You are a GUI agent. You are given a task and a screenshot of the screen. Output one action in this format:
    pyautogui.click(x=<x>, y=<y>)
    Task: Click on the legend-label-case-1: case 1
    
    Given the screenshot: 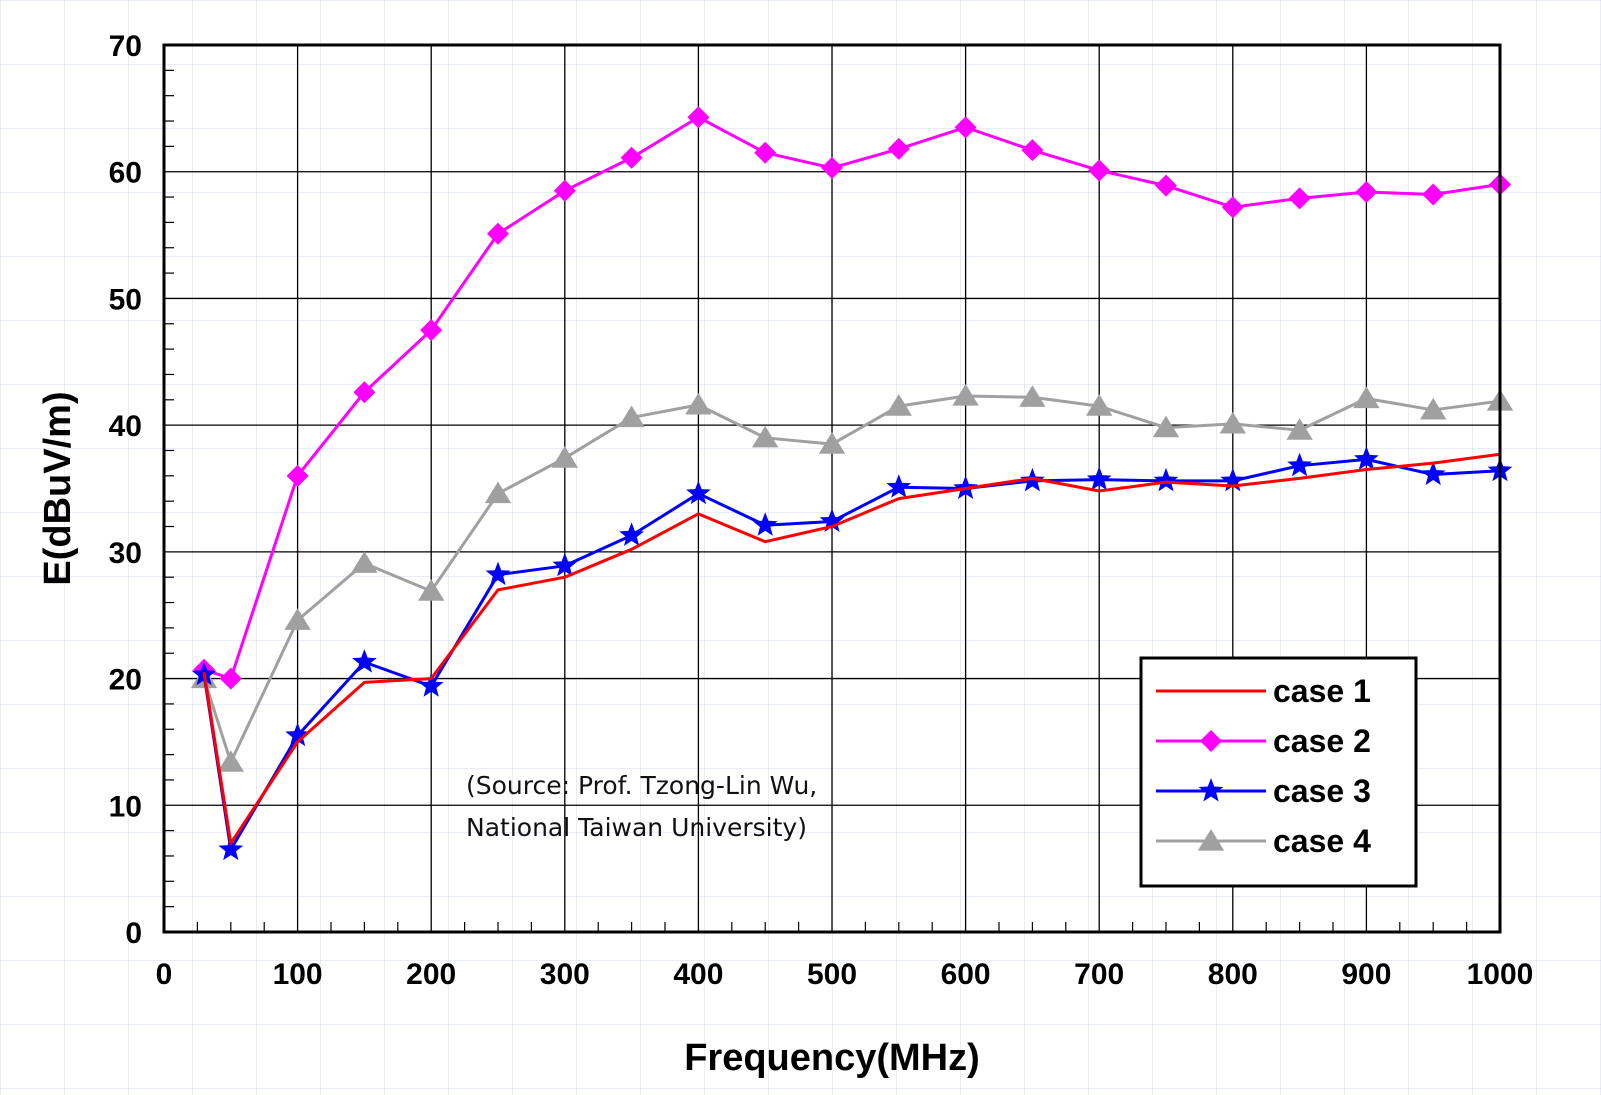 What is the action you would take?
    pyautogui.click(x=1322, y=691)
    